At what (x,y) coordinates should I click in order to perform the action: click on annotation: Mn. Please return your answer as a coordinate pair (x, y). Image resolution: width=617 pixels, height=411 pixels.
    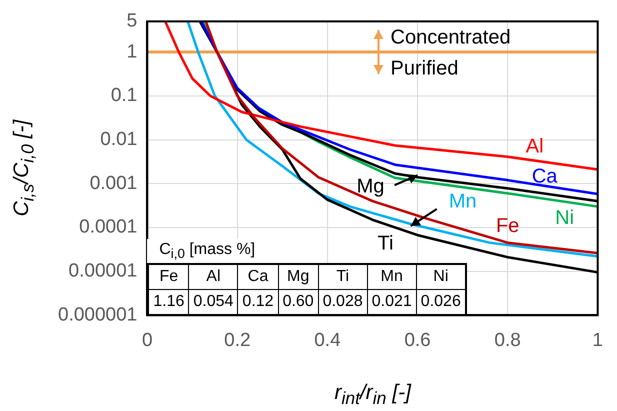
    Looking at the image, I should click on (391, 277).